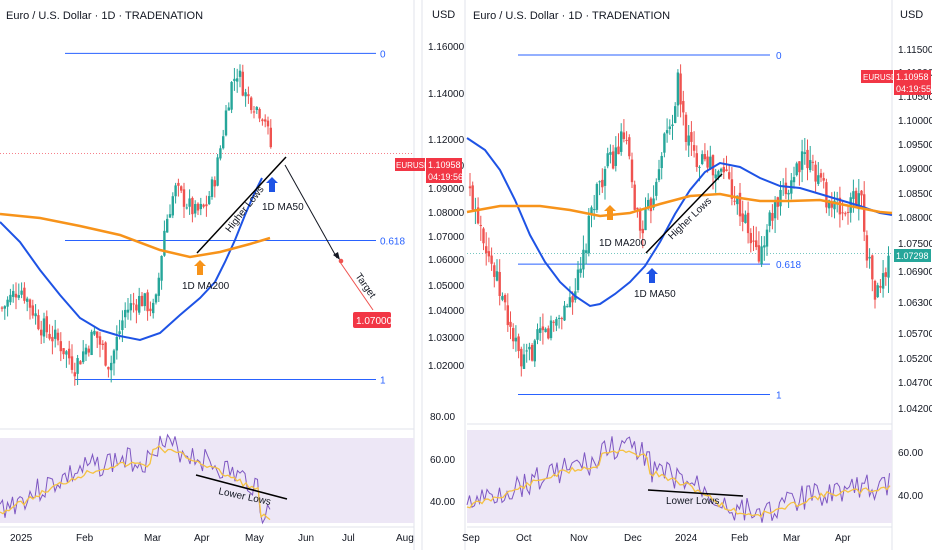 The image size is (932, 550). Describe the element at coordinates (336, 256) in the screenshot. I see `arrow-head` at that location.